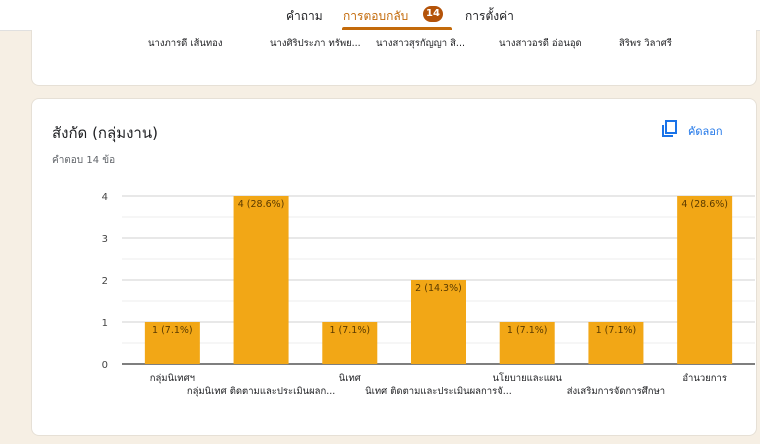  I want to click on tab-bar: คำถาม การตอบกลับ 14 การตั้งค่า, so click(380, 15).